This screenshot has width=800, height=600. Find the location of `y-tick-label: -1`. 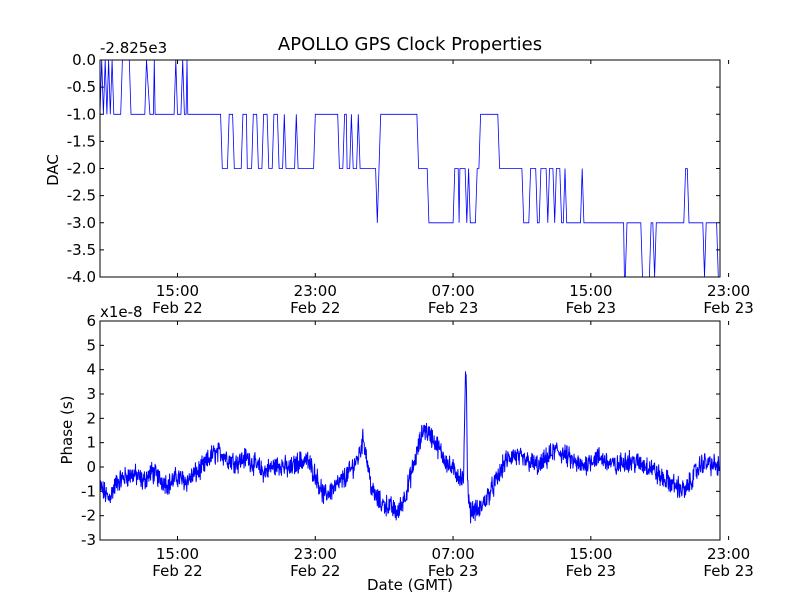

y-tick-label: -1 is located at coordinates (88, 491).